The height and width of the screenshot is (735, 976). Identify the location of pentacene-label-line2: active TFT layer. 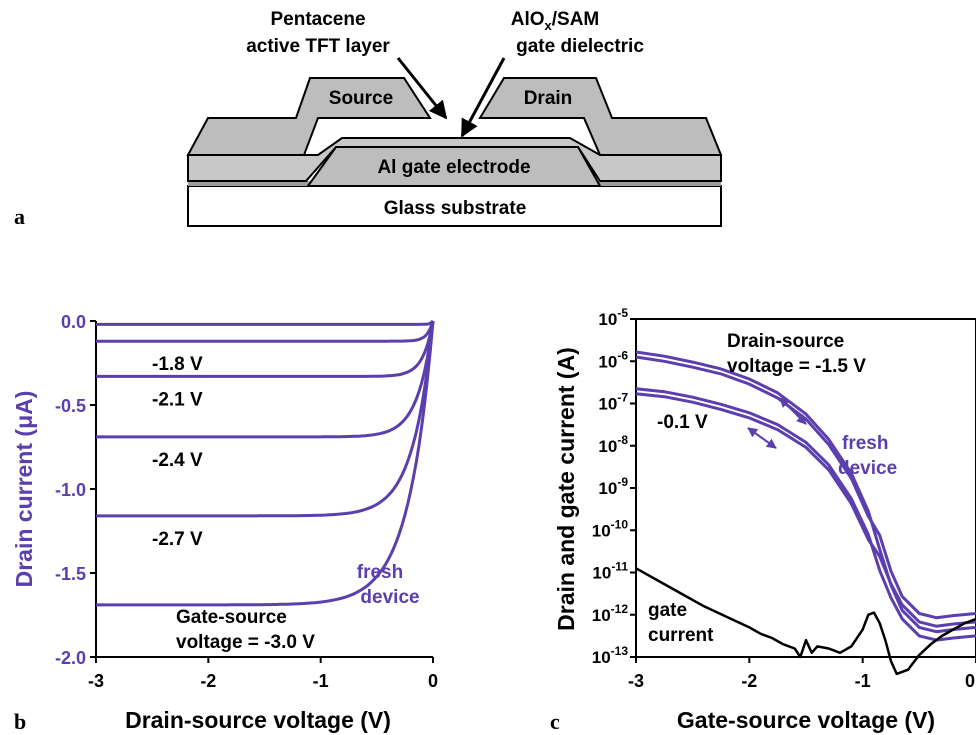
(318, 46).